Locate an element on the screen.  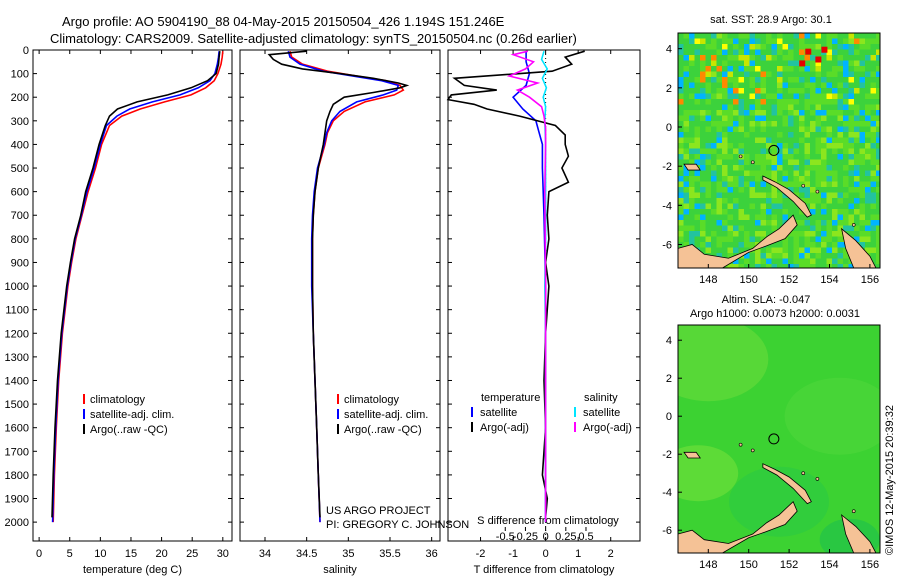
land-new-britain is located at coordinates (738, 241).